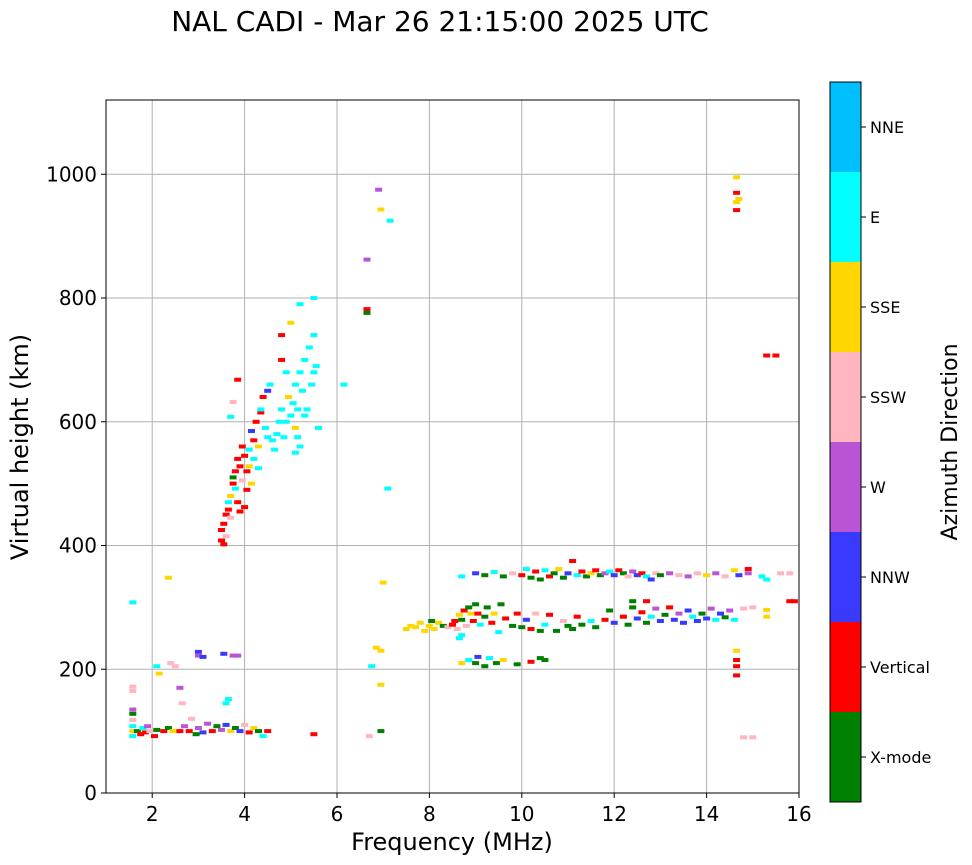 Image resolution: width=972 pixels, height=865 pixels. I want to click on x-tick-label: 8, so click(429, 814).